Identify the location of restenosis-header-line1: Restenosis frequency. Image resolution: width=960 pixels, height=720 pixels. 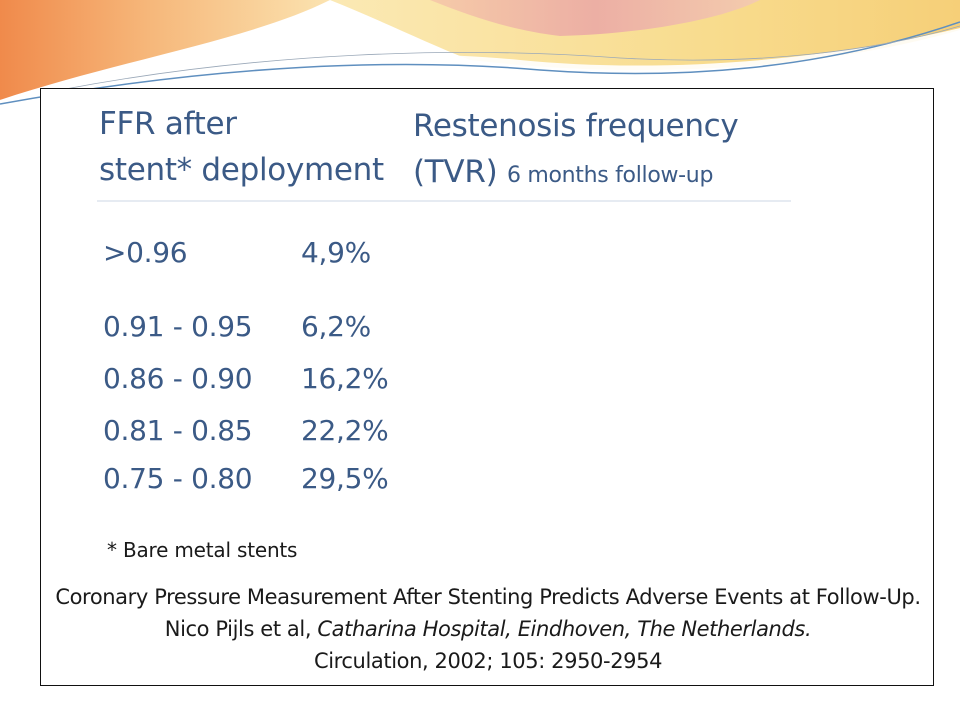
(576, 126).